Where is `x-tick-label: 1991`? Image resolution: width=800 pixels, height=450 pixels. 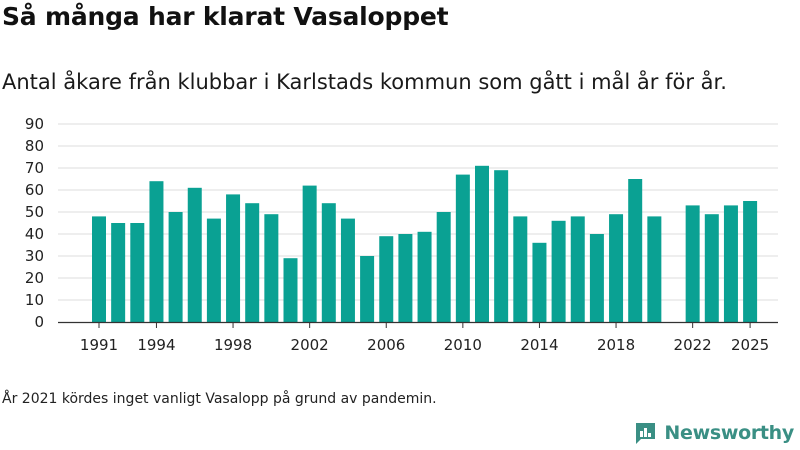 x-tick-label: 1991 is located at coordinates (99, 345).